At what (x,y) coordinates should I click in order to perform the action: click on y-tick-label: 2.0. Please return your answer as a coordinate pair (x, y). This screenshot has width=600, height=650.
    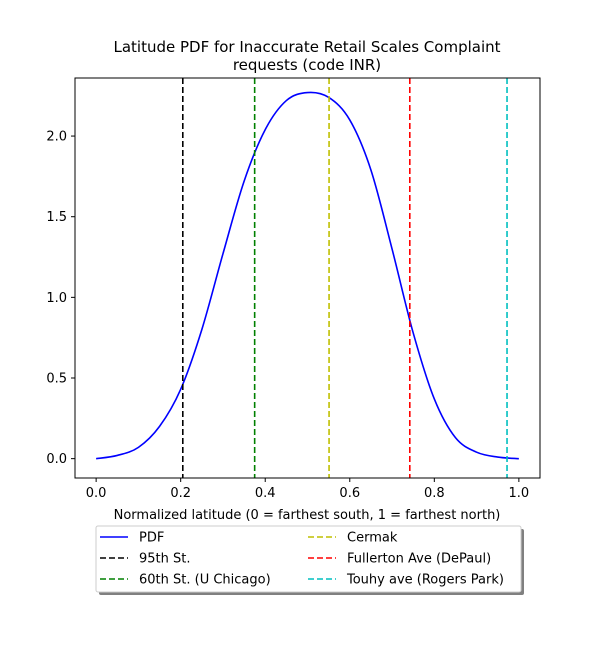
    Looking at the image, I should click on (56, 137).